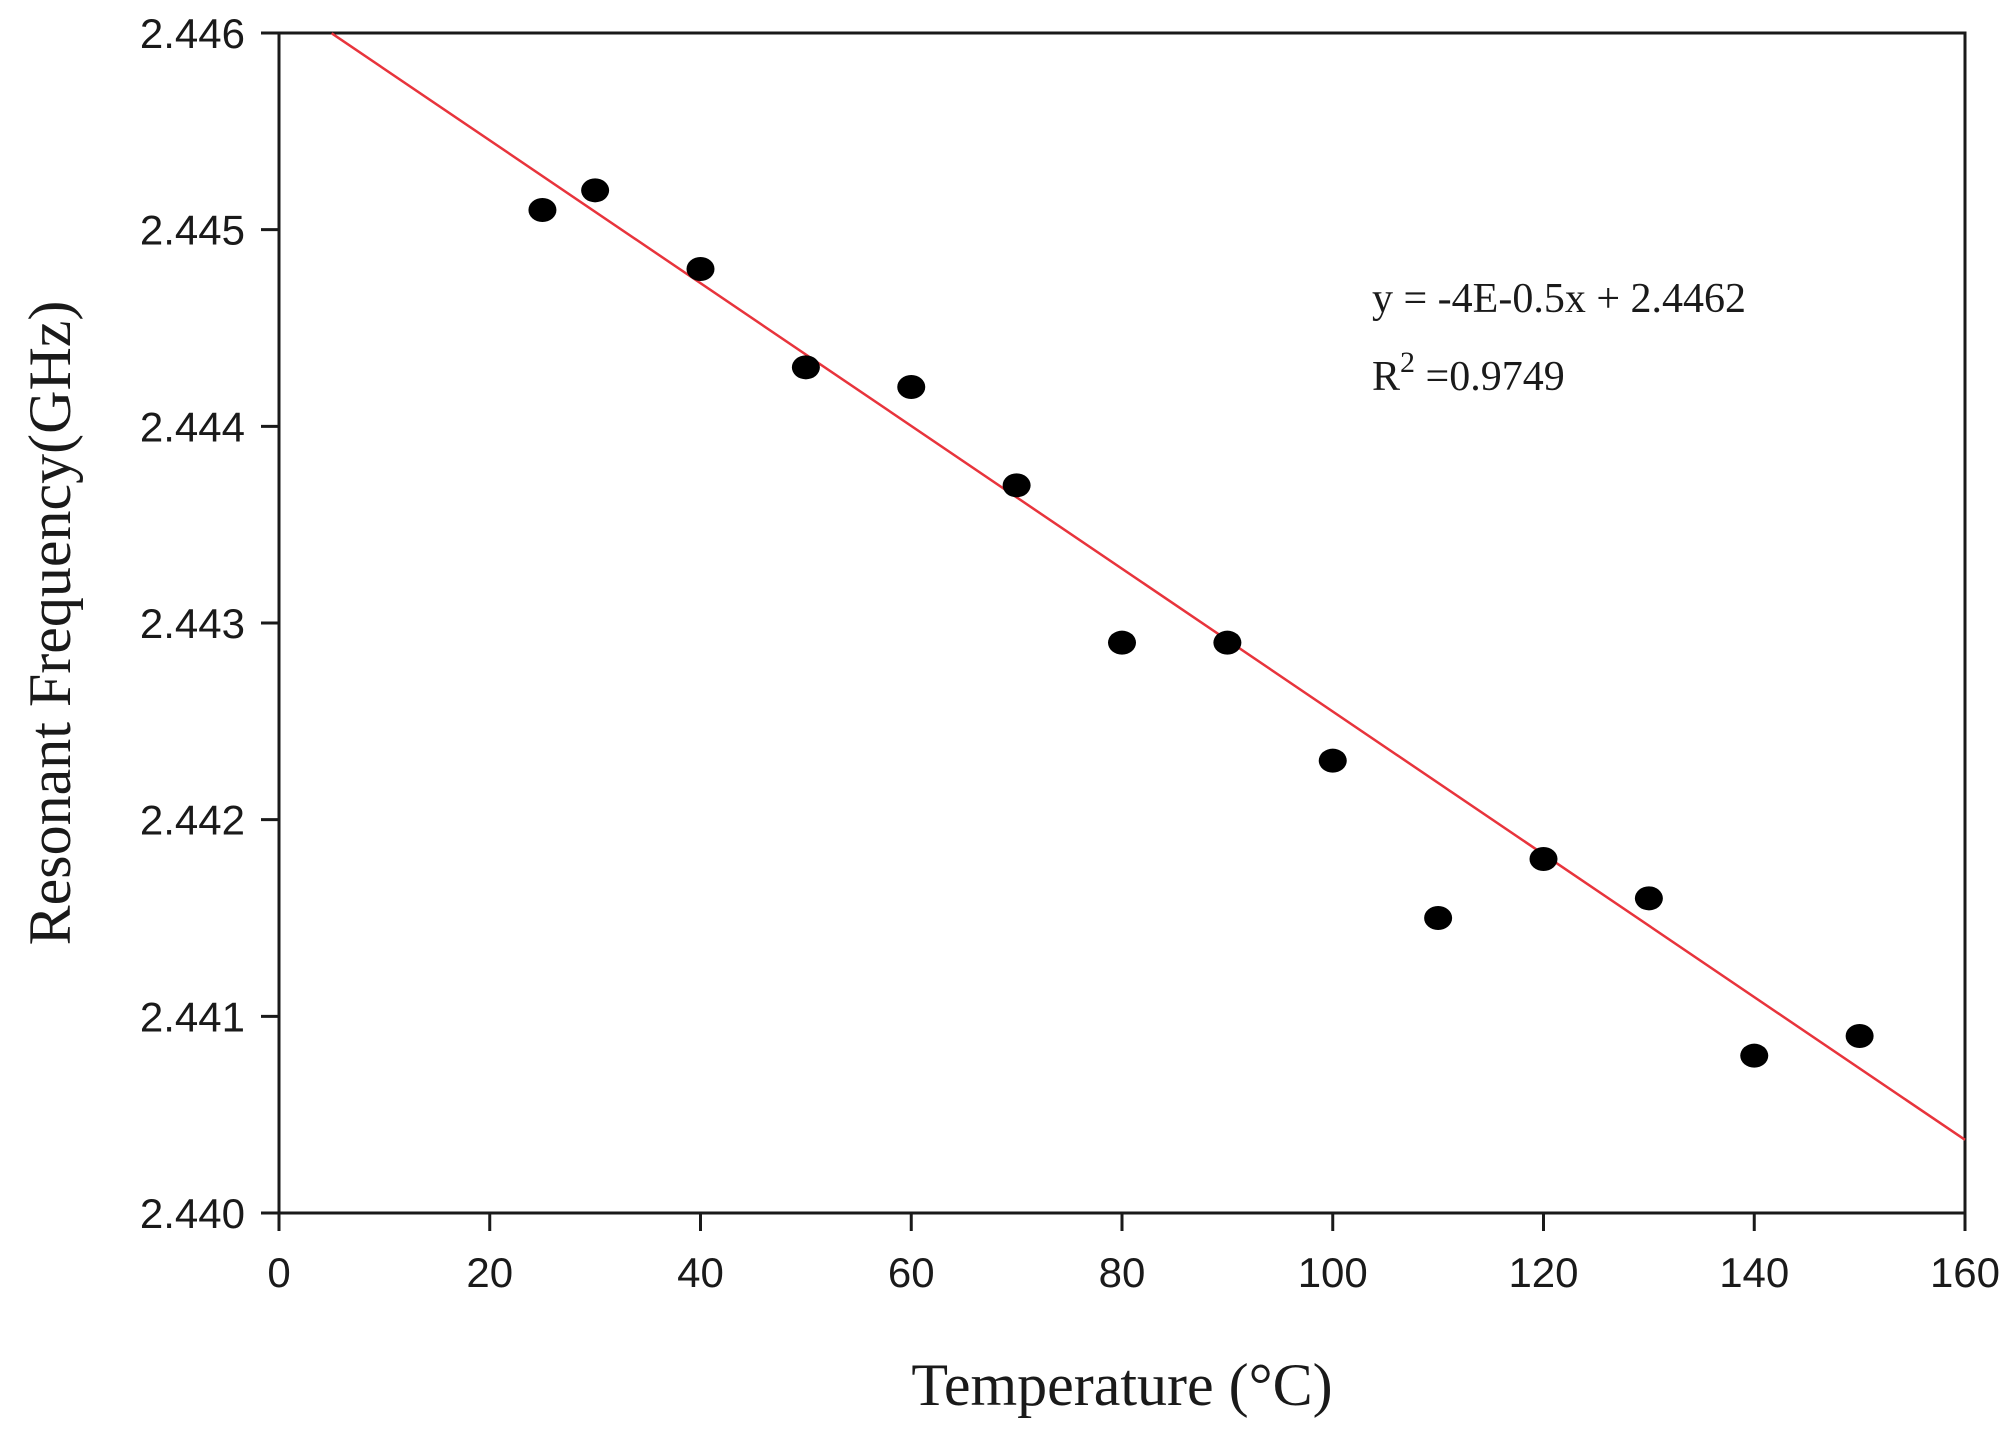 Image resolution: width=2010 pixels, height=1429 pixels. I want to click on y-tick-label: 2.443, so click(192, 623).